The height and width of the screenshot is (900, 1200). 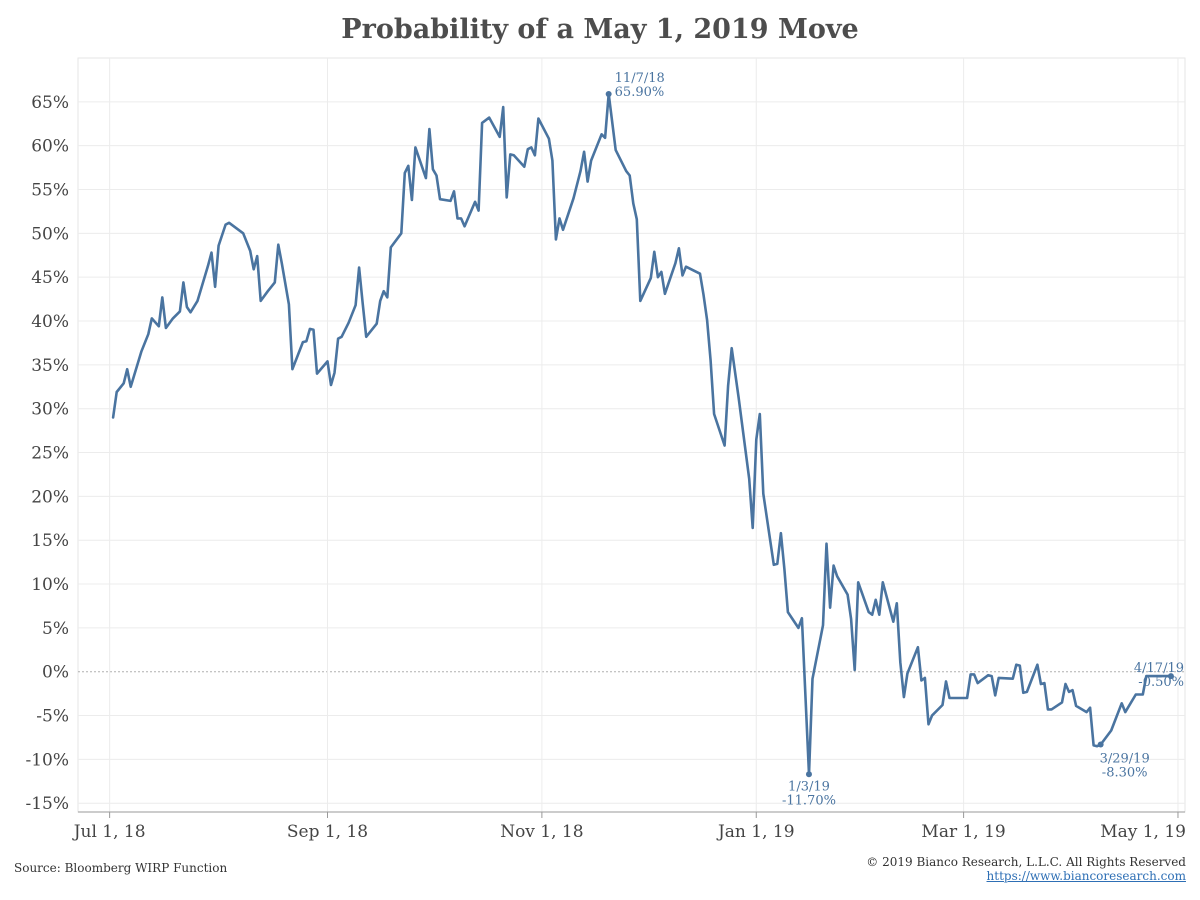 What do you see at coordinates (50, 454) in the screenshot?
I see `y-tick-label: 25%` at bounding box center [50, 454].